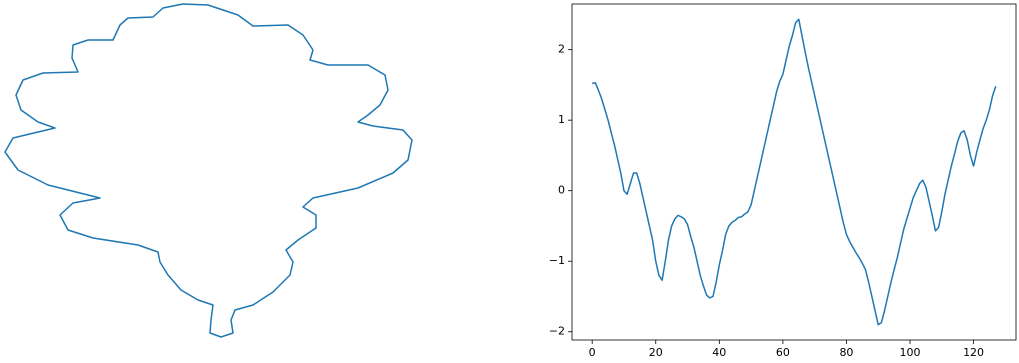 This screenshot has height=363, width=1019. Describe the element at coordinates (592, 352) in the screenshot. I see `x-tick-label: 0` at that location.